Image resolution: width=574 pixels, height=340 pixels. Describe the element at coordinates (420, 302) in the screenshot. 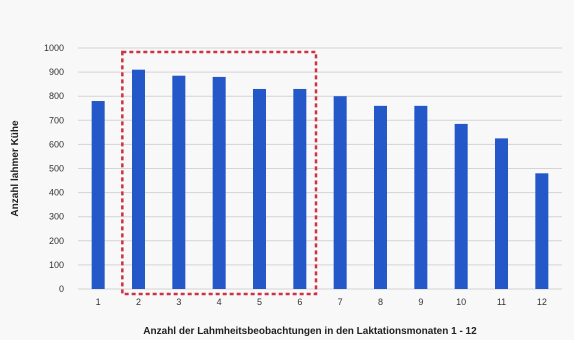

I see `x-tick-label: 9` at that location.